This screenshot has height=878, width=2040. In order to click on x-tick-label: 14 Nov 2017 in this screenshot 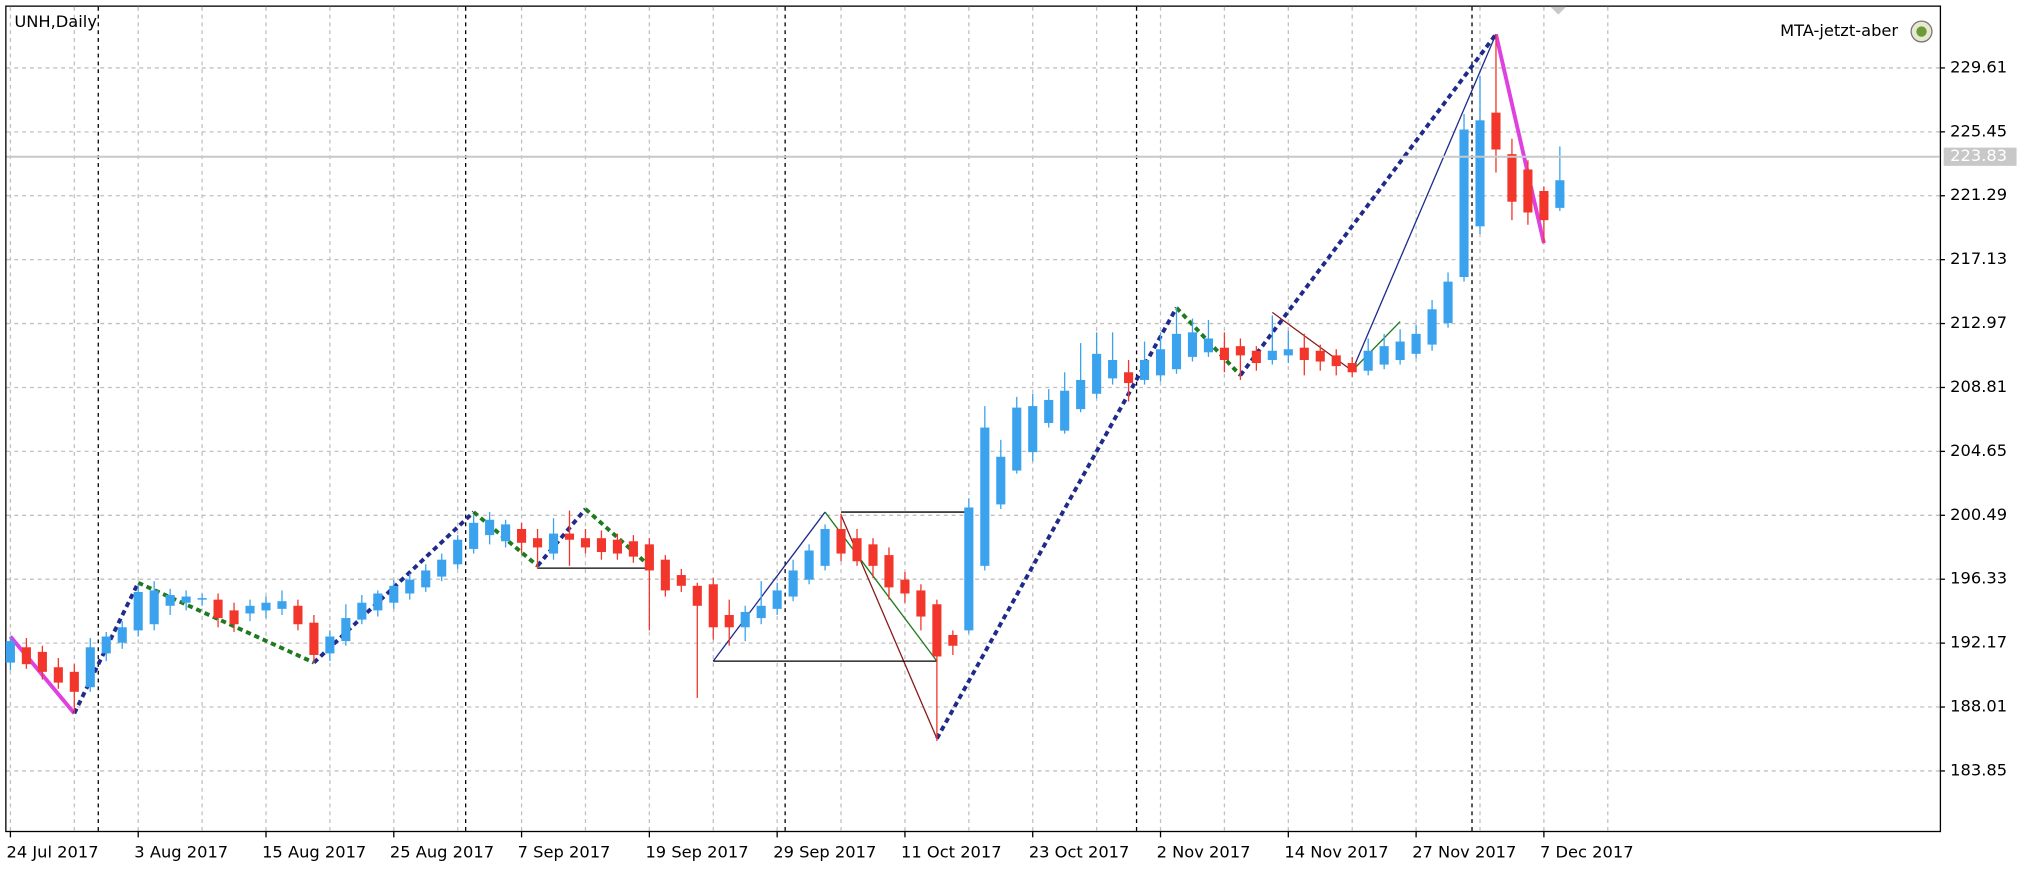, I will do `click(1336, 851)`.